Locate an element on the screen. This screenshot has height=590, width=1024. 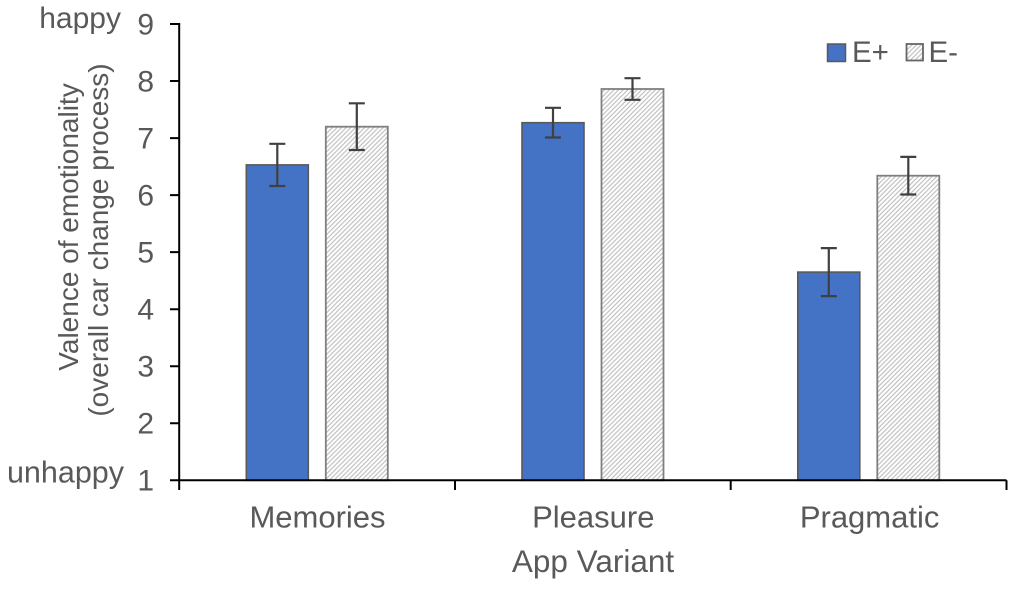
svg-text: (overall car change process) is located at coordinates (98, 239).